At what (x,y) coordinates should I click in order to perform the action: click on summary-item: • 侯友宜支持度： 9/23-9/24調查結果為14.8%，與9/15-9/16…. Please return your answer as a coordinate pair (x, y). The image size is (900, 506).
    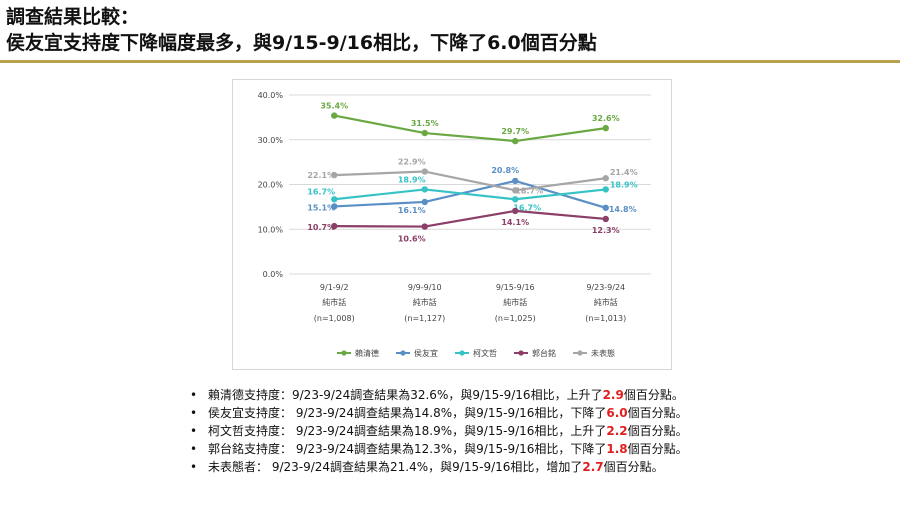
    Looking at the image, I should click on (540, 413).